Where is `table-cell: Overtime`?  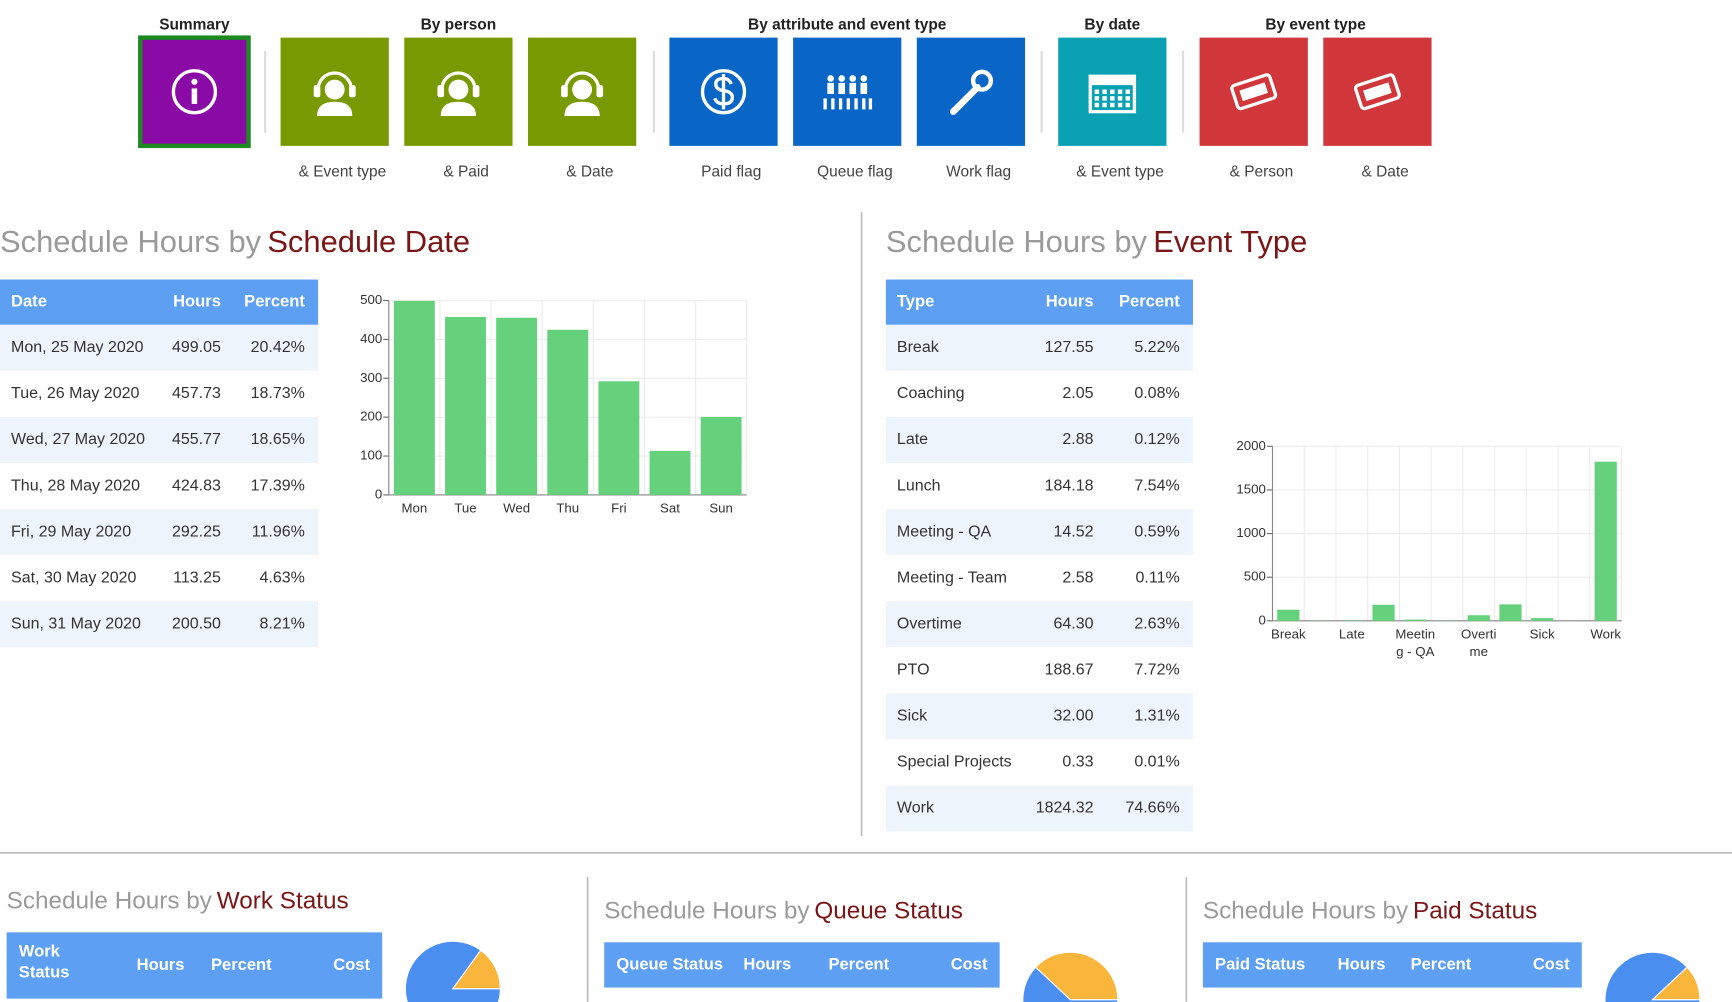 table-cell: Overtime is located at coordinates (929, 623).